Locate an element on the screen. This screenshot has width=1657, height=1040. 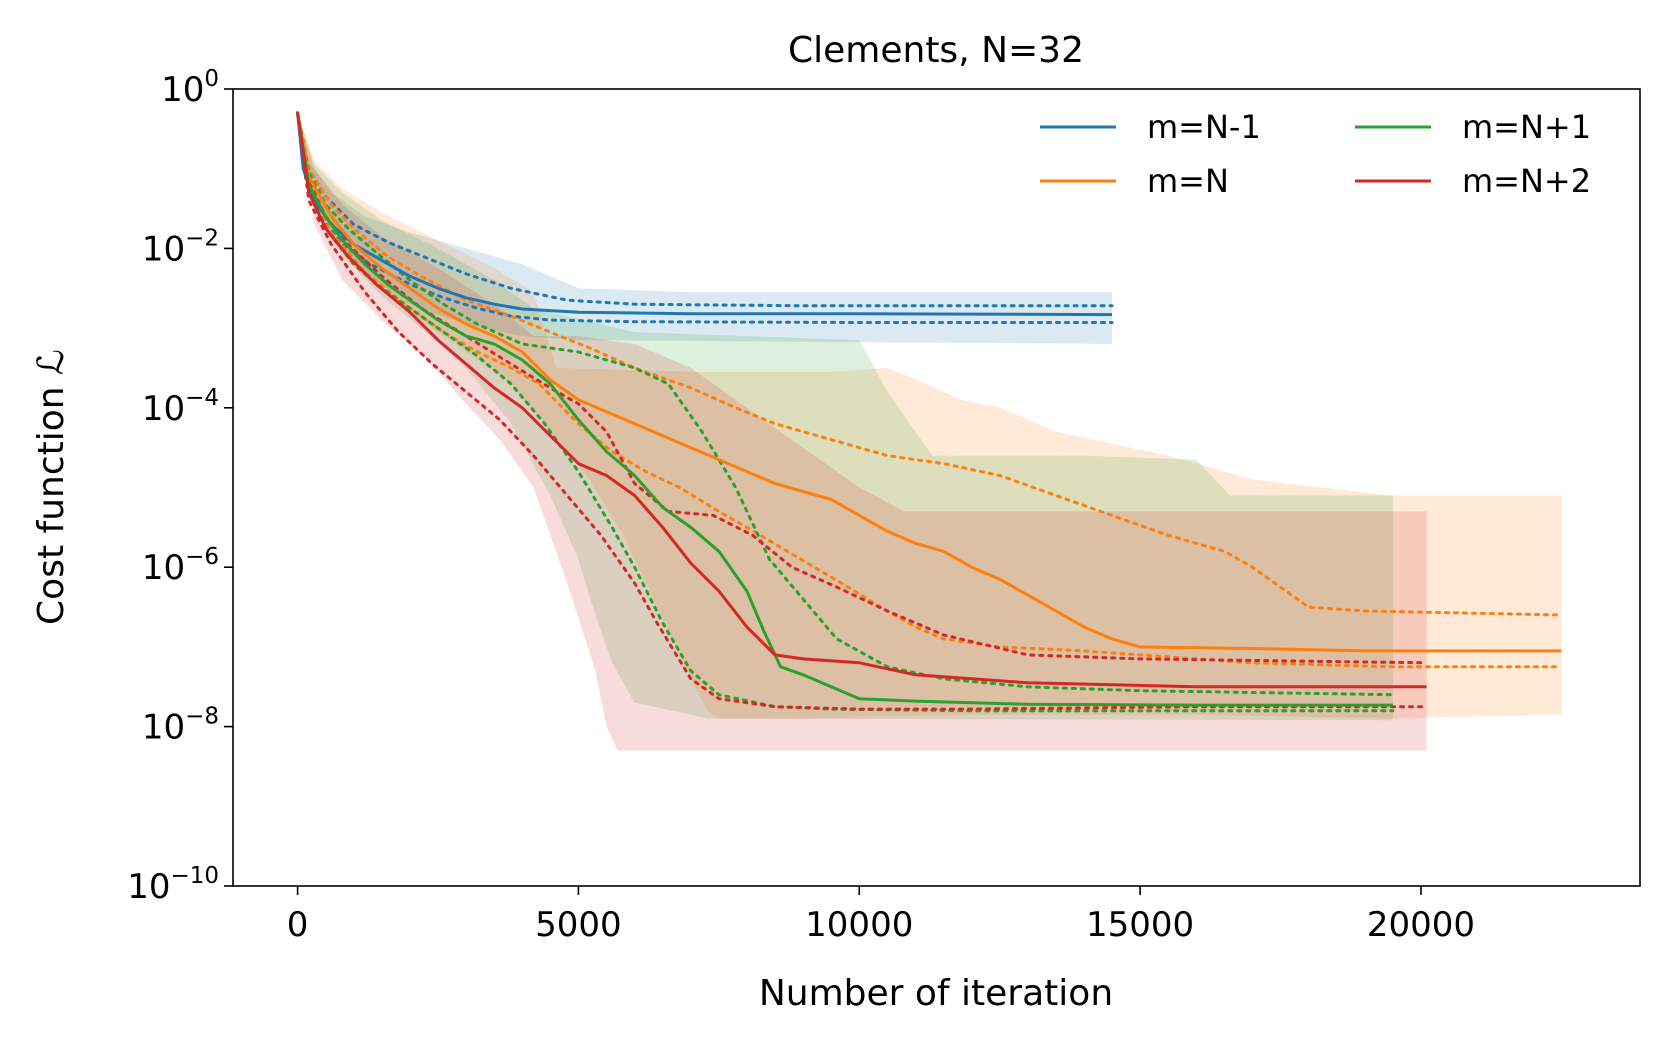
legend-label-m-n-1: m=N+1 is located at coordinates (1526, 127).